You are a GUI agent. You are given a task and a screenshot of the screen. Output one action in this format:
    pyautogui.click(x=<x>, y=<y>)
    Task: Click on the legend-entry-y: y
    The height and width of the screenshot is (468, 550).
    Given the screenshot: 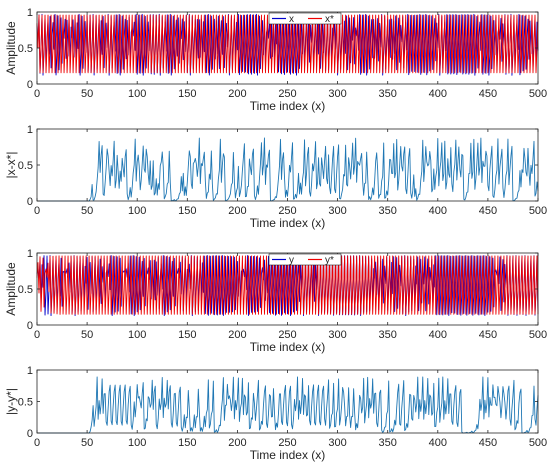 What is the action you would take?
    pyautogui.click(x=291, y=260)
    